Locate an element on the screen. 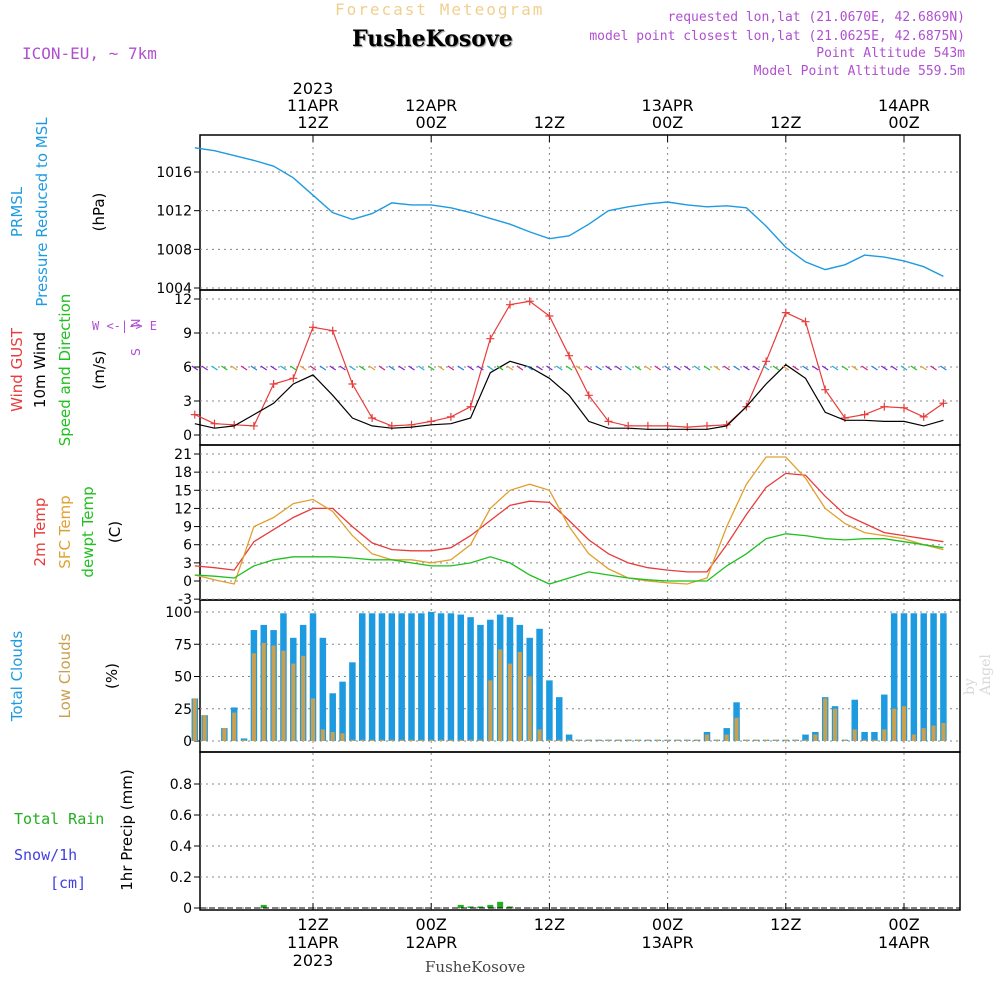  y-tick-label-precip: 0.6 is located at coordinates (181, 816).